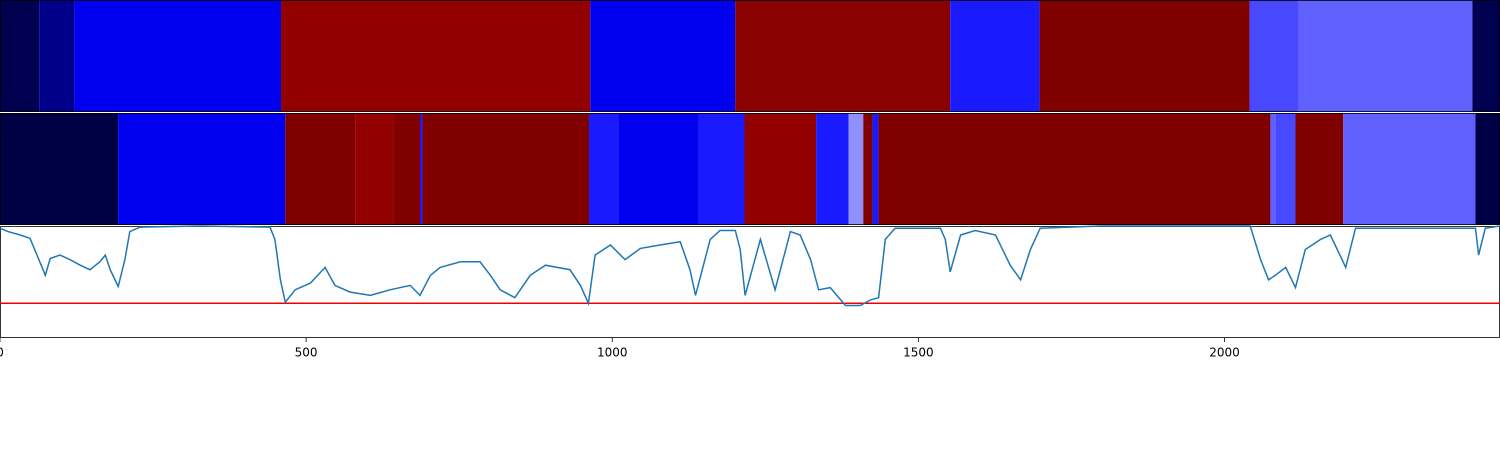 This screenshot has height=450, width=1500. Describe the element at coordinates (612, 353) in the screenshot. I see `x-tick-label: 1000` at that location.